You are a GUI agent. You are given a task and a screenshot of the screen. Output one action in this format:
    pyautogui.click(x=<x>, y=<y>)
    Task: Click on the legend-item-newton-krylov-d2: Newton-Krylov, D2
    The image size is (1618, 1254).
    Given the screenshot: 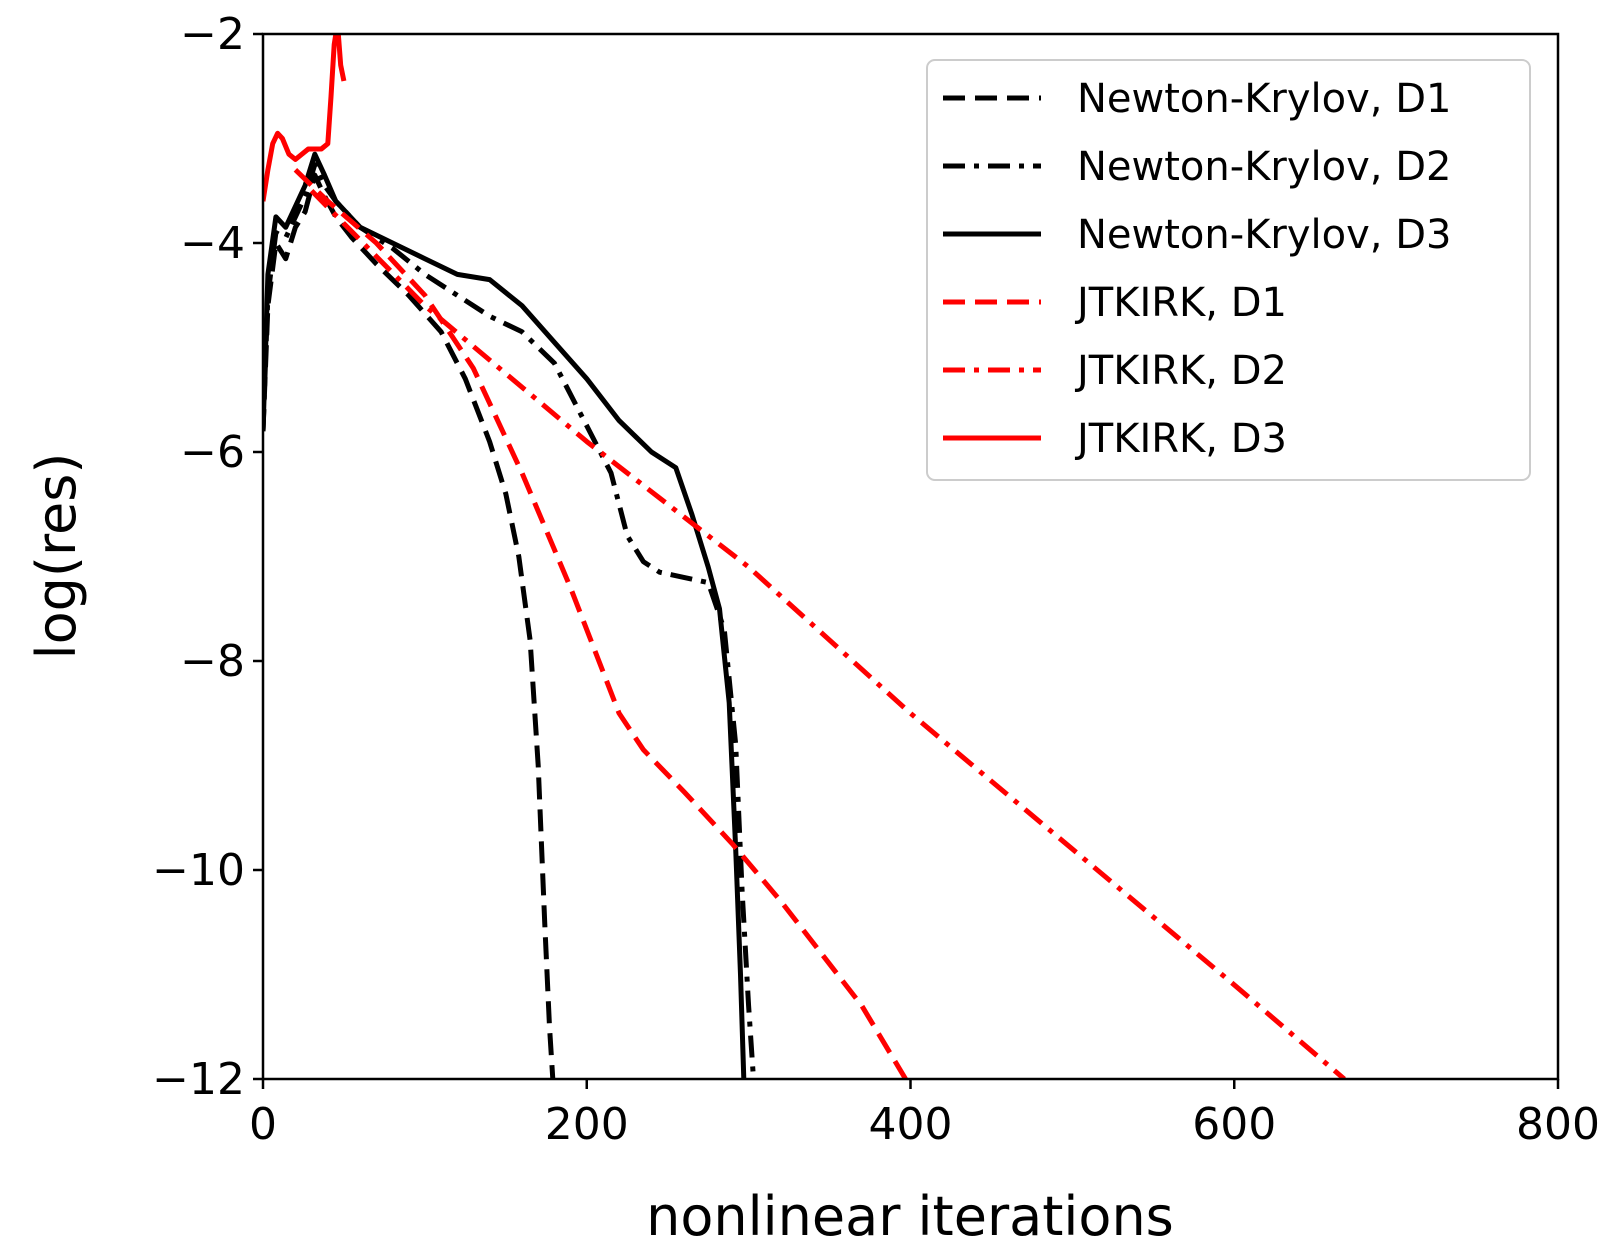 What is the action you would take?
    pyautogui.click(x=1197, y=167)
    